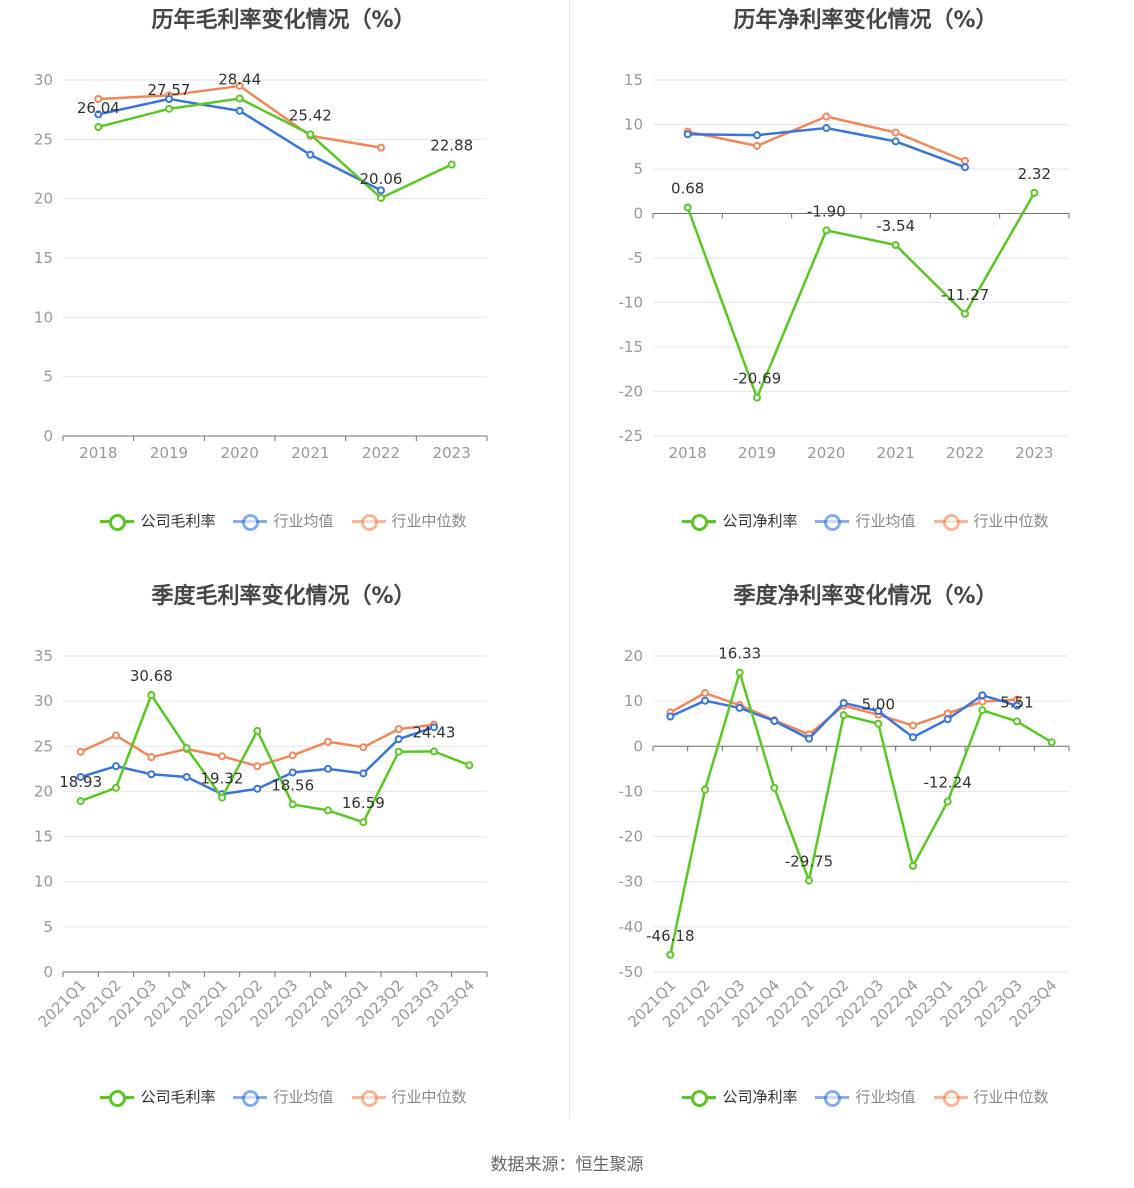 Image resolution: width=1134 pixels, height=1188 pixels. I want to click on y-tick-label: 30, so click(43, 80).